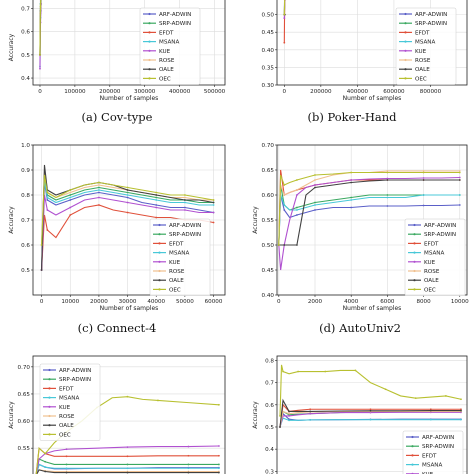 Image resolution: width=474 pixels, height=474 pixels. I want to click on y-tick-label: 0.3, so click(269, 471).